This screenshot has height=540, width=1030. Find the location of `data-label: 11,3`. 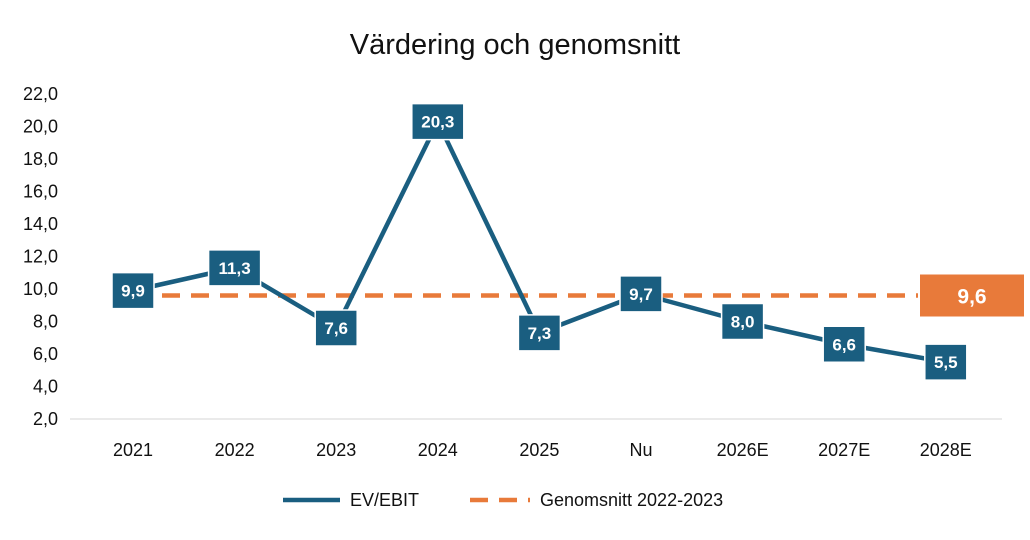

data-label: 11,3 is located at coordinates (235, 268).